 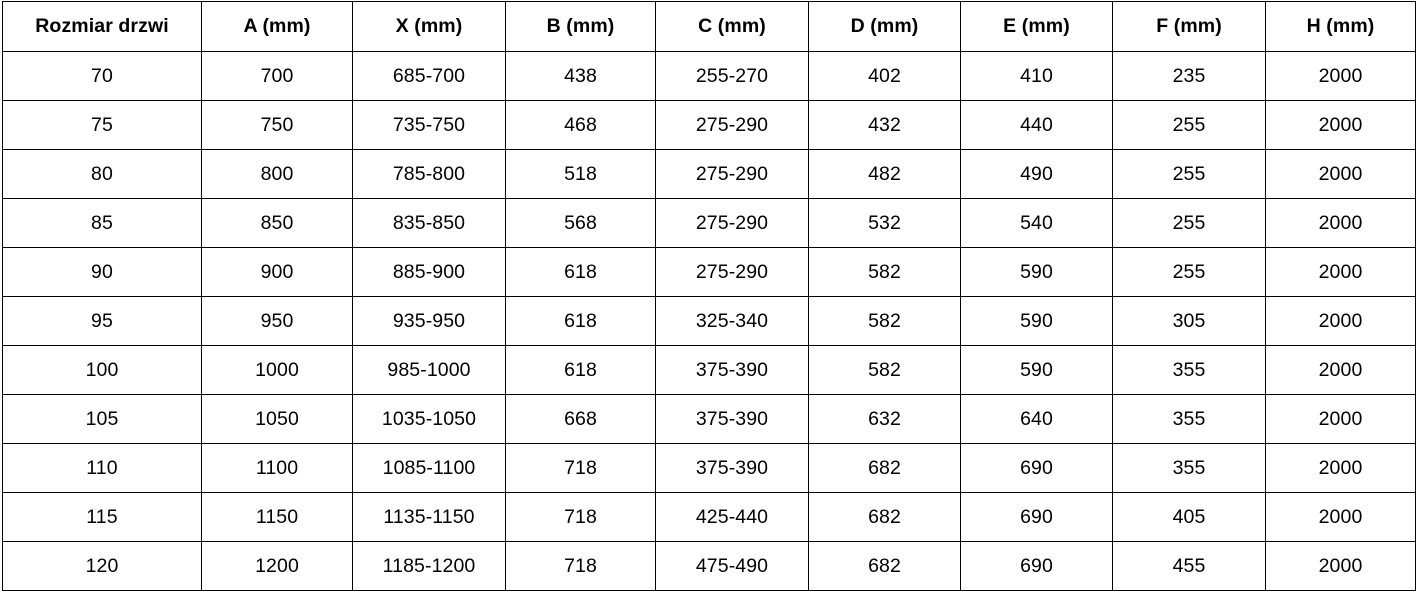 I want to click on table-row: 70 700 685-700 438 255-270 402 410 235 2000, so click(x=709, y=76).